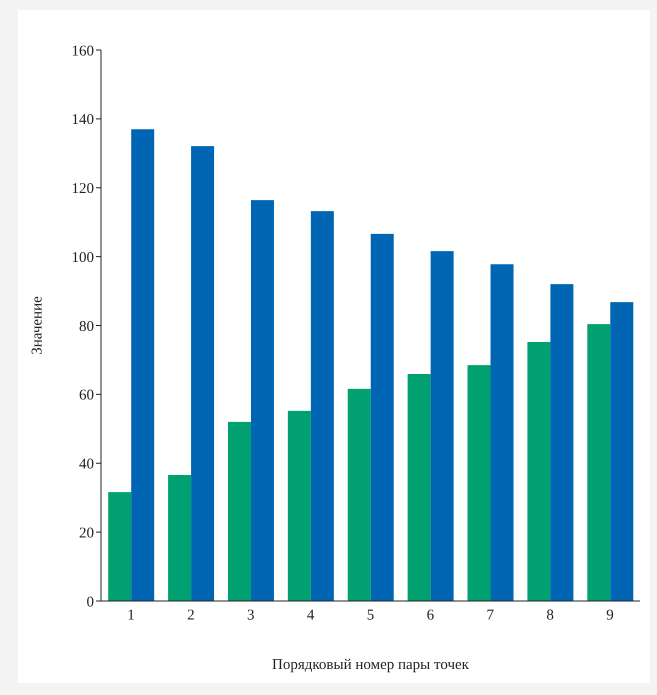 The width and height of the screenshot is (657, 695). Describe the element at coordinates (610, 616) in the screenshot. I see `x-tick-label: 9` at that location.